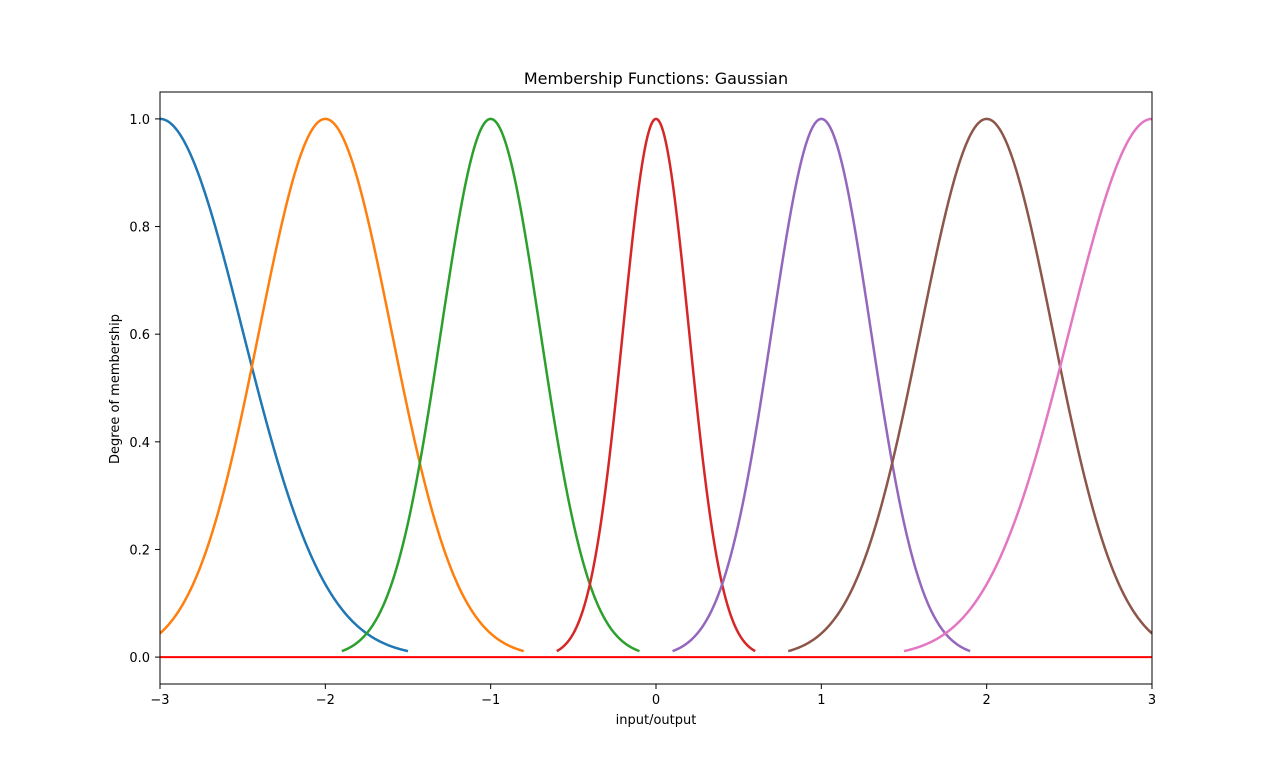  What do you see at coordinates (139, 550) in the screenshot?
I see `y-tick-label: 0.2` at bounding box center [139, 550].